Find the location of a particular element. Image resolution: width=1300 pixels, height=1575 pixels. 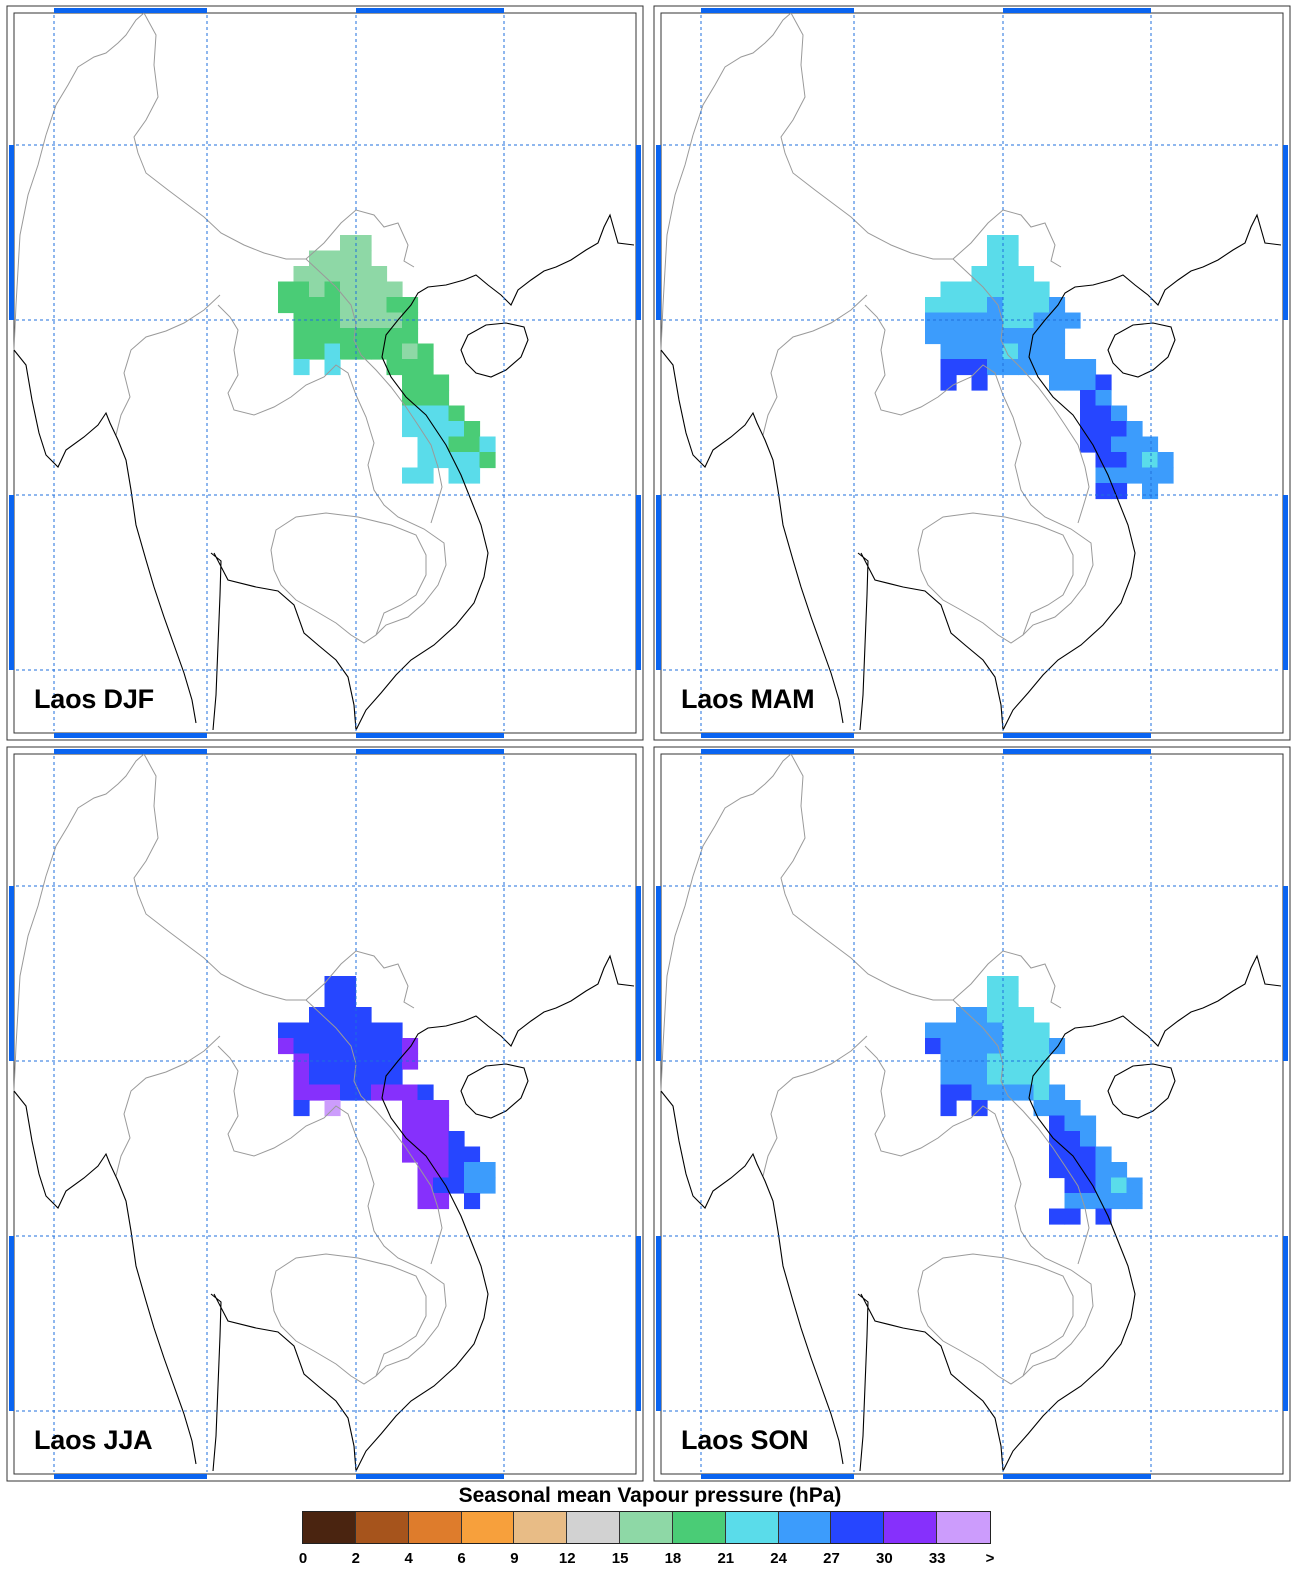

panel-title: Laos MAM is located at coordinates (748, 699).